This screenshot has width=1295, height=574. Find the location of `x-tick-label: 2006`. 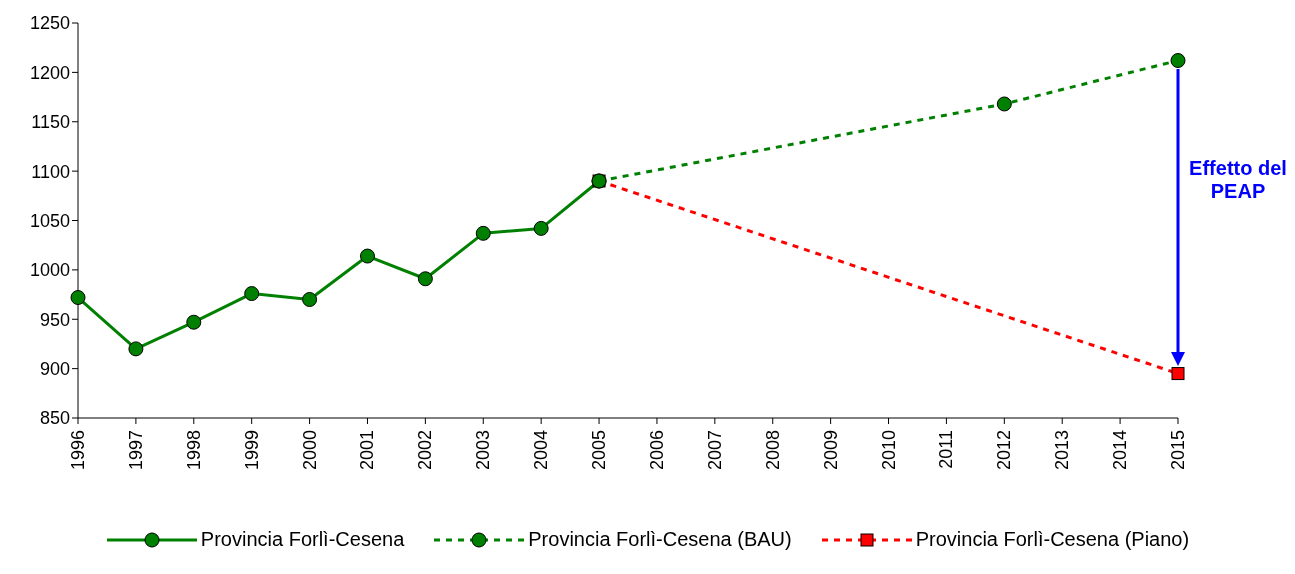

x-tick-label: 2006 is located at coordinates (656, 450).